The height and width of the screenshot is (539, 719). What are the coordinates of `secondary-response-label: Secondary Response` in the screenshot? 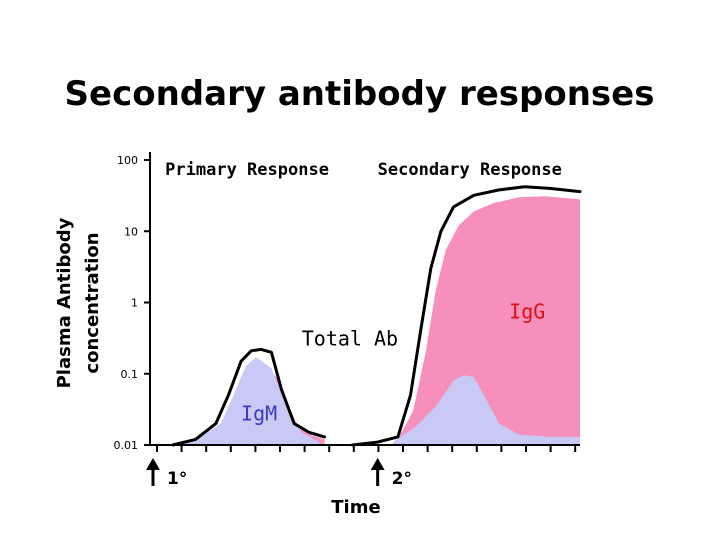 It's located at (470, 170).